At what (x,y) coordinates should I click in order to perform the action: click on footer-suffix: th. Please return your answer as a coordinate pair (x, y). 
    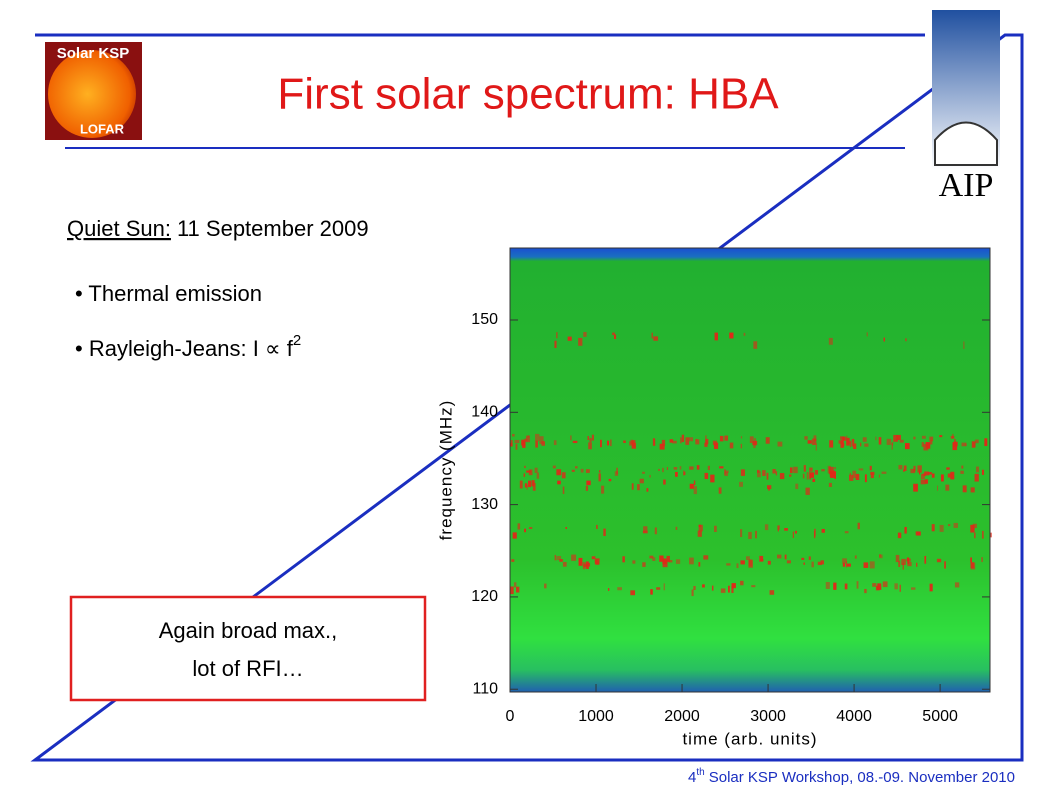
    Looking at the image, I should click on (700, 772).